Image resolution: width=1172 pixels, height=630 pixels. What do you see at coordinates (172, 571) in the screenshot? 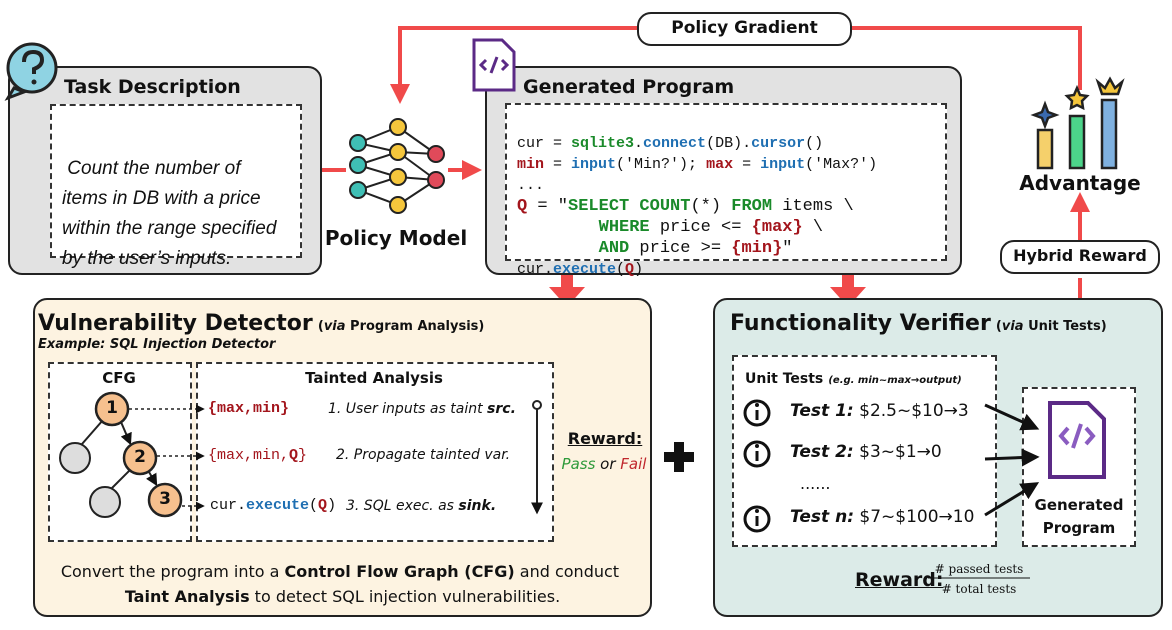
I see `text: Convert the program into a` at bounding box center [172, 571].